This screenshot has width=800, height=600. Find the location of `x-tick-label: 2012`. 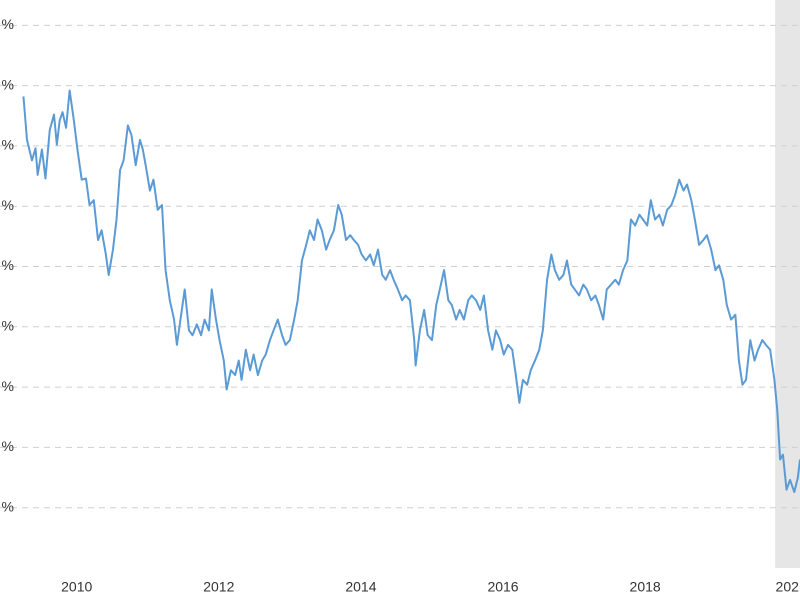

x-tick-label: 2012 is located at coordinates (218, 587).